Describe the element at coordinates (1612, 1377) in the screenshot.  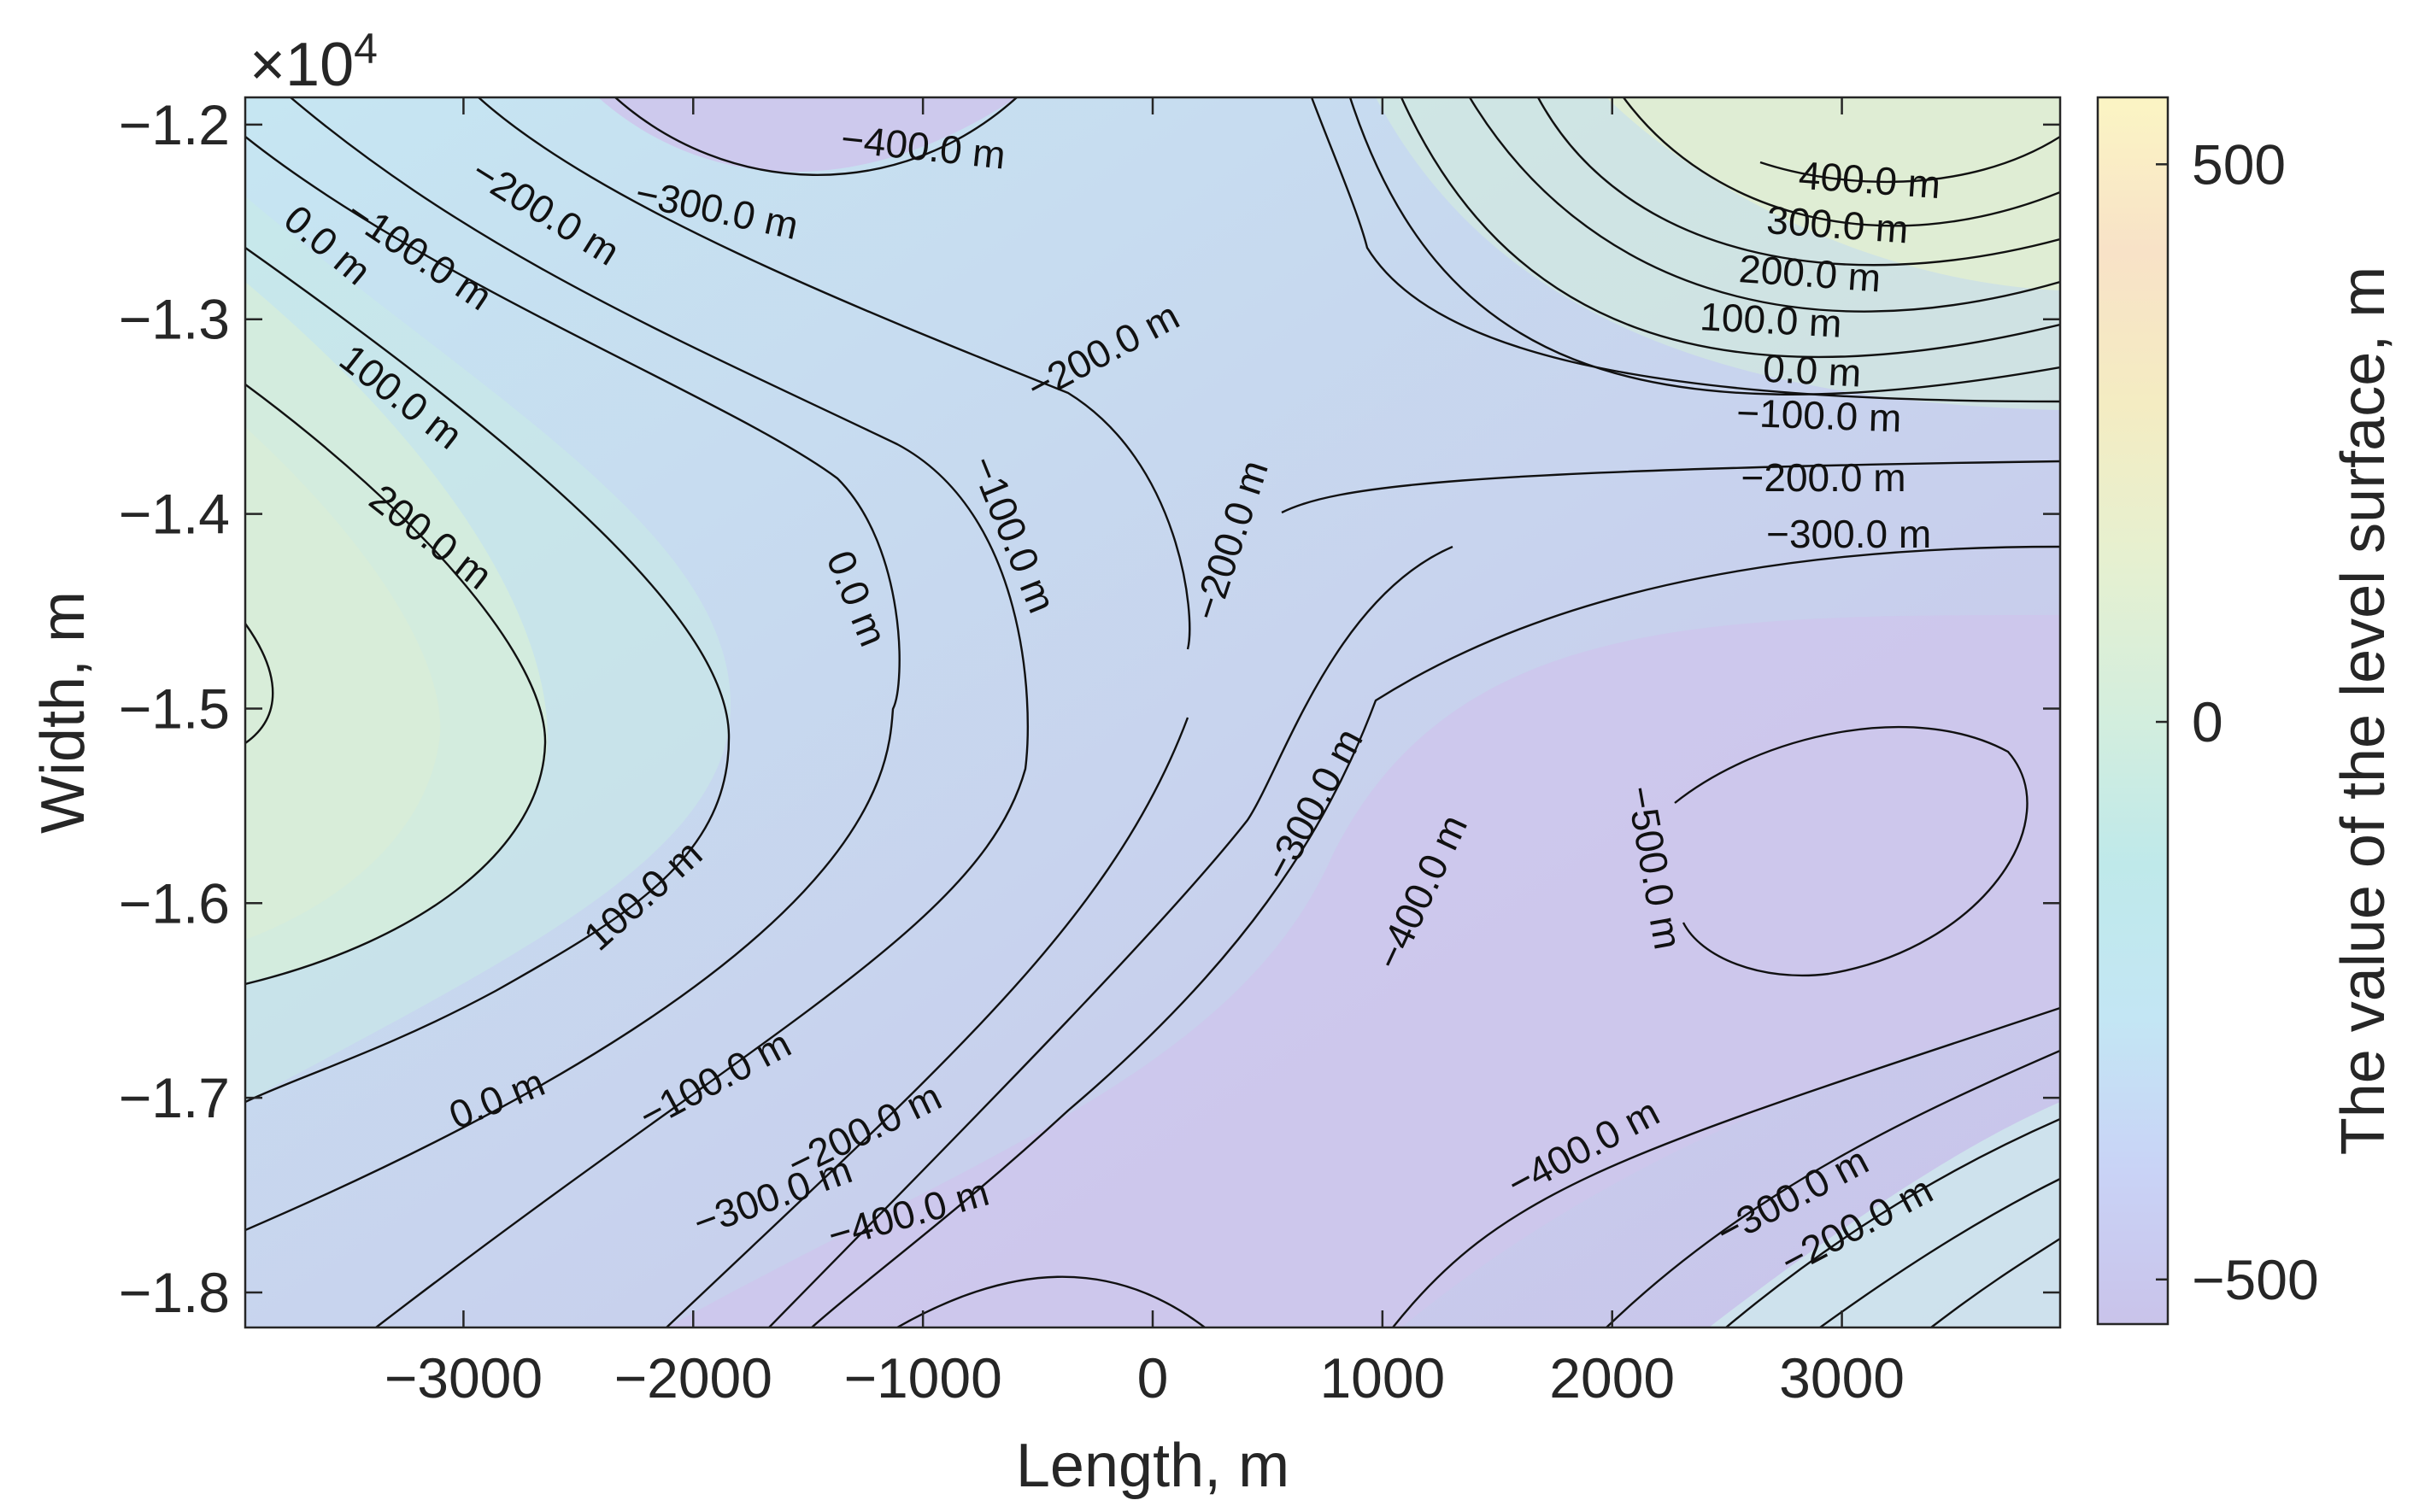
I see `x-tick-label: 2000` at that location.